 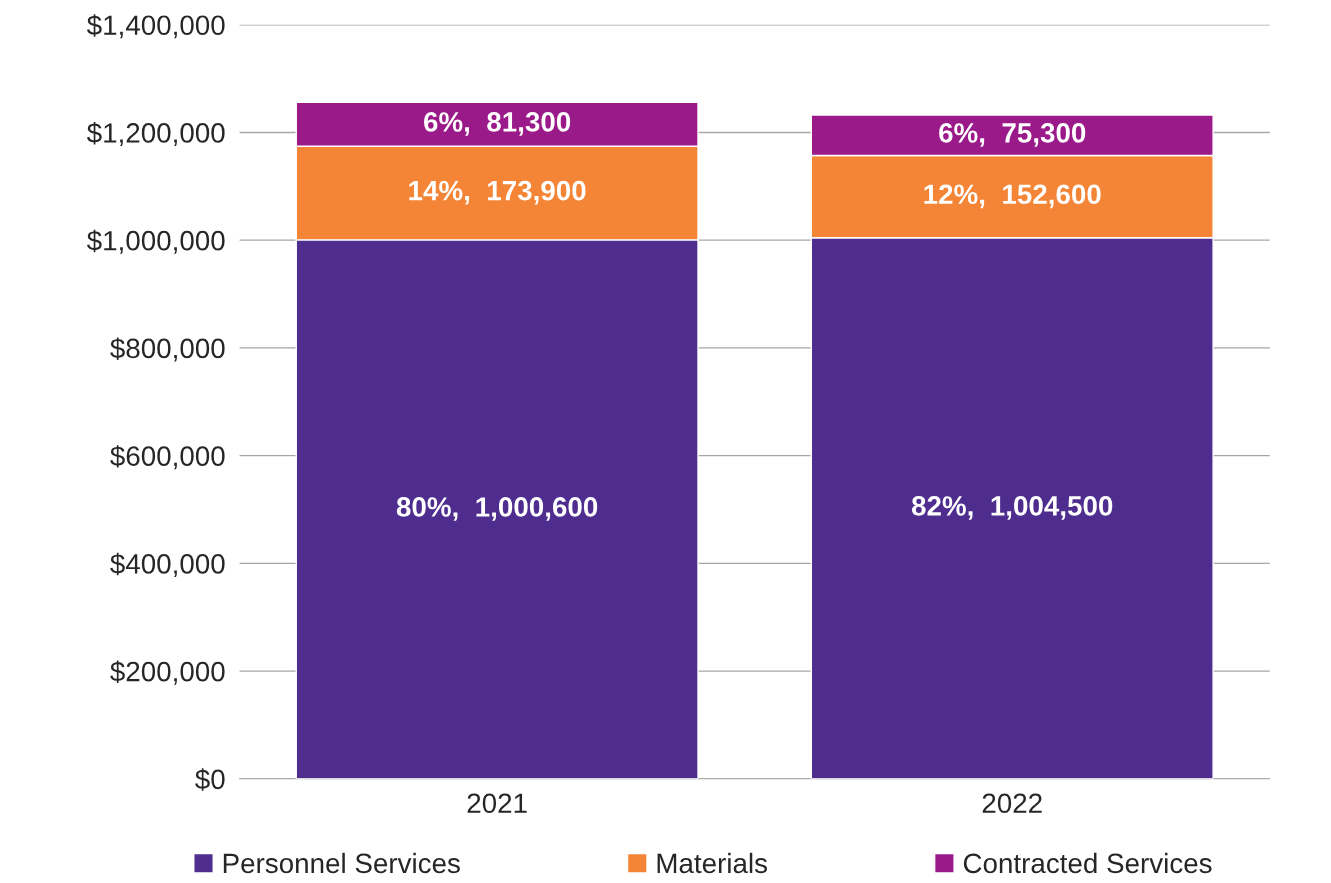 What do you see at coordinates (167, 564) in the screenshot?
I see `y-tick-label: $400,000` at bounding box center [167, 564].